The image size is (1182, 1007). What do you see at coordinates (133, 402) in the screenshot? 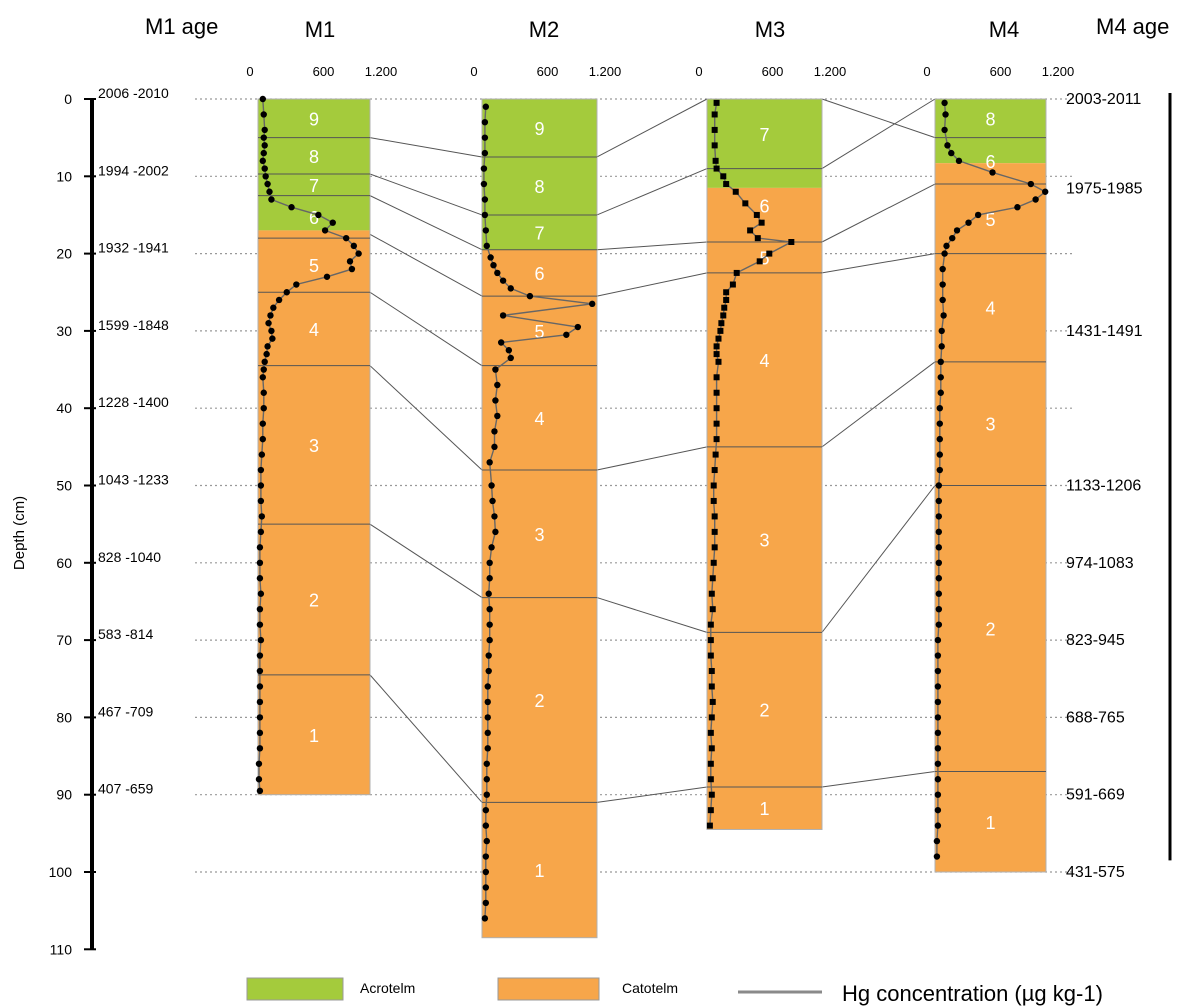
I see `left-age-label: 1228 -1400` at bounding box center [133, 402].